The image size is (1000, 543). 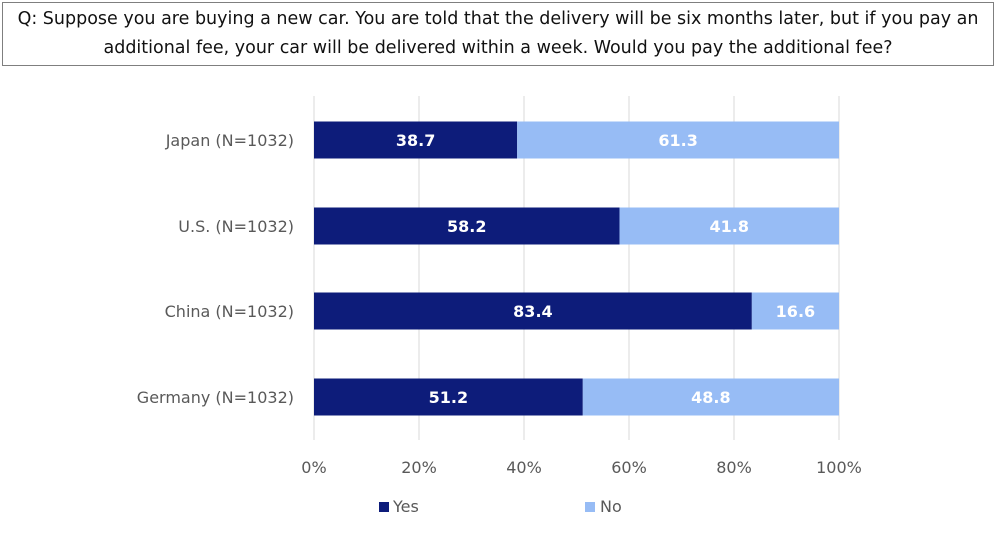 I want to click on legend-label-no: No, so click(x=611, y=506).